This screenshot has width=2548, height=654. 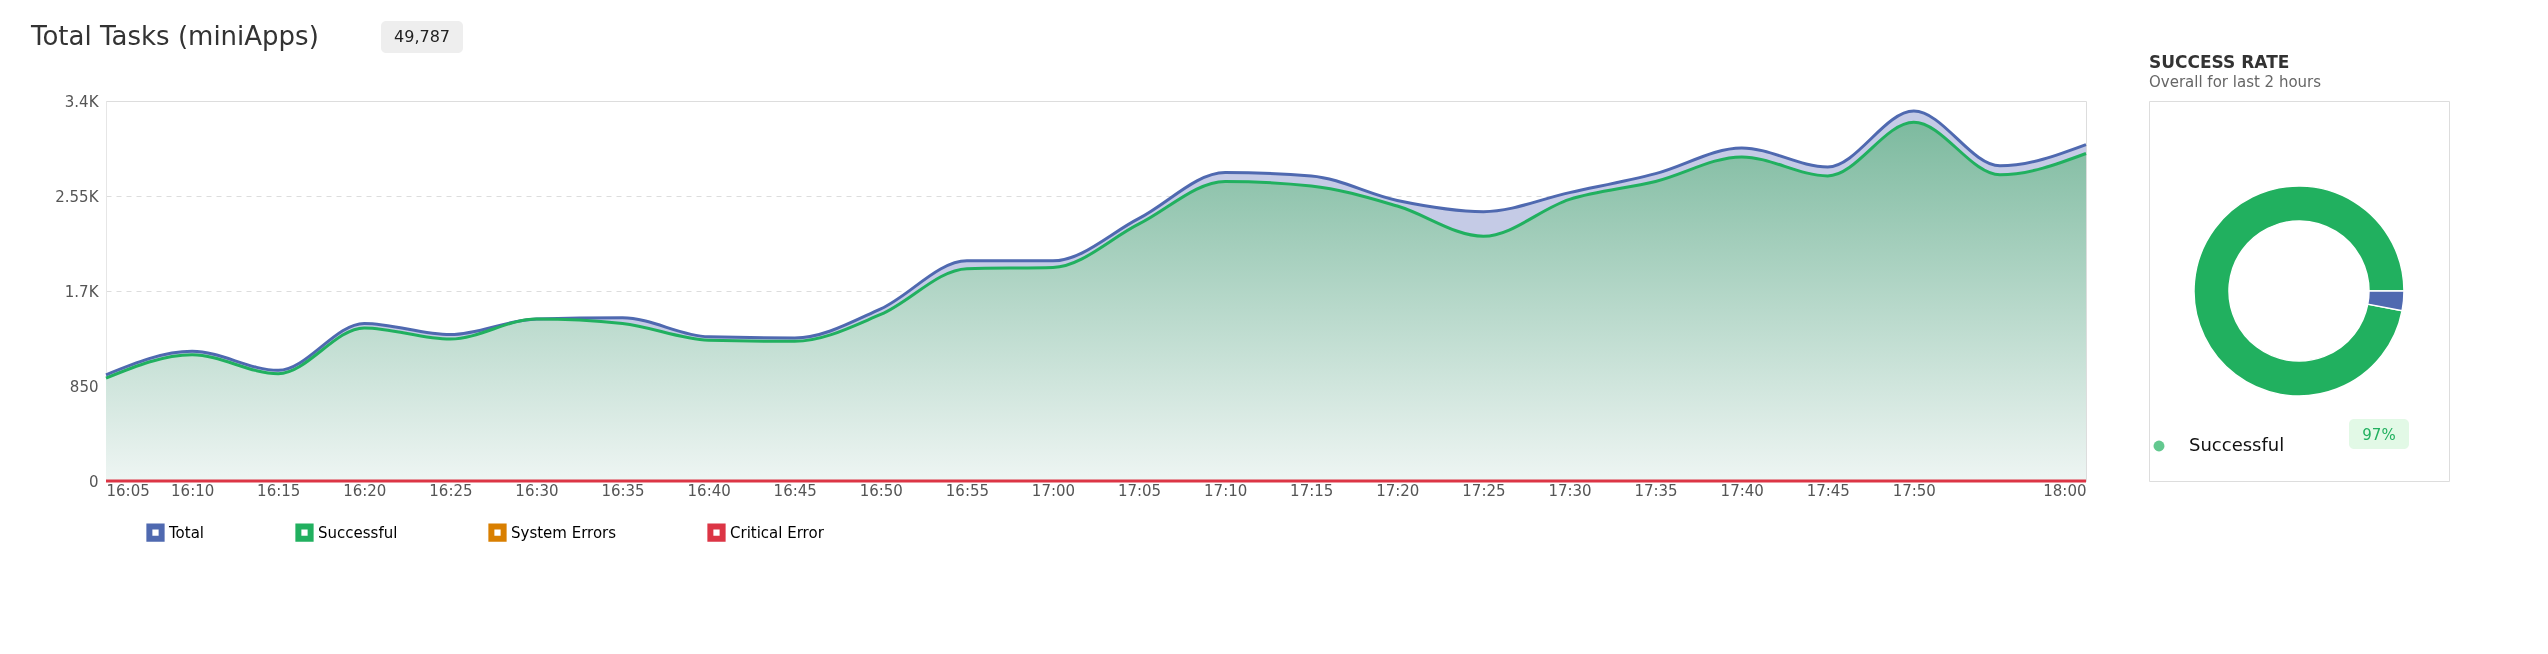 What do you see at coordinates (365, 490) in the screenshot?
I see `x-tick-label: 16:20` at bounding box center [365, 490].